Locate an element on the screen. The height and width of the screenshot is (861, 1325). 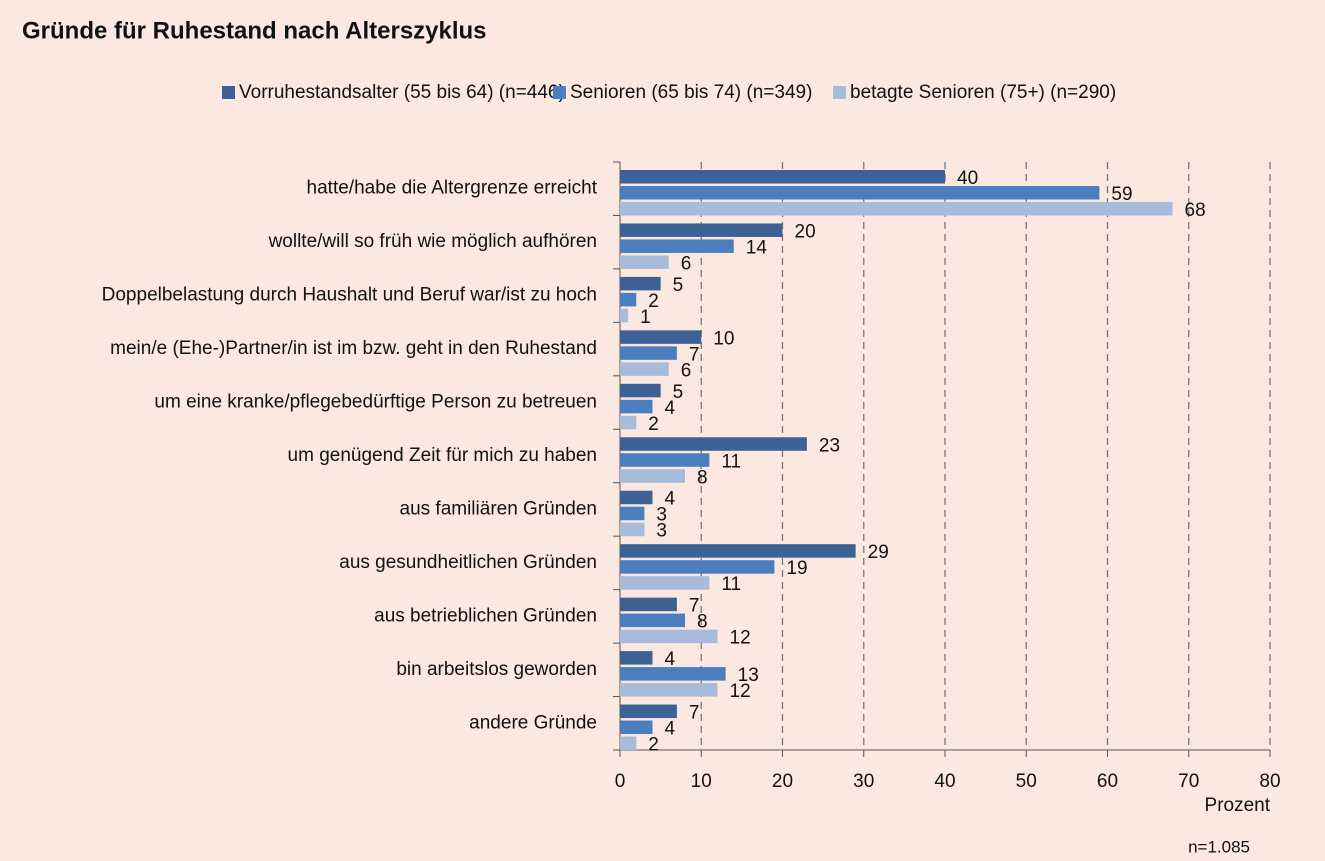
value-label: 1 is located at coordinates (645, 317).